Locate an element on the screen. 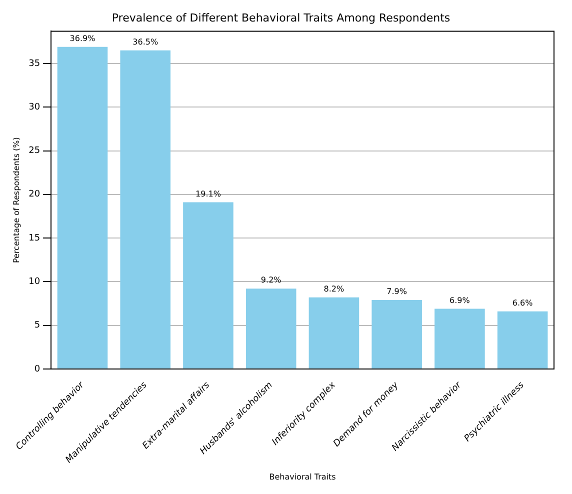 This screenshot has height=494, width=572. y-tick-label: 15 is located at coordinates (34, 238).